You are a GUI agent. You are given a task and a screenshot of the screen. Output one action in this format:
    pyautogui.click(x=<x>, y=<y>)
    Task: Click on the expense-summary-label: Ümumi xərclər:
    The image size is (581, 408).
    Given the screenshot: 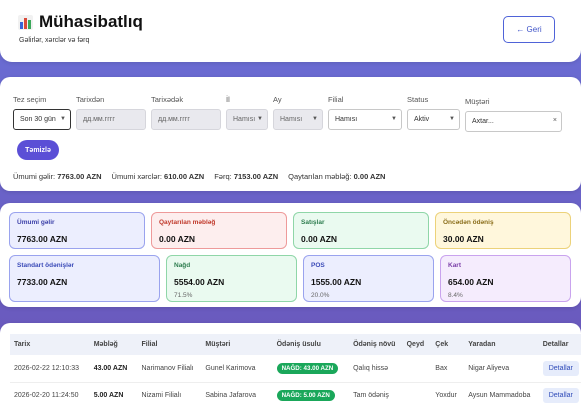 What is the action you would take?
    pyautogui.click(x=136, y=176)
    